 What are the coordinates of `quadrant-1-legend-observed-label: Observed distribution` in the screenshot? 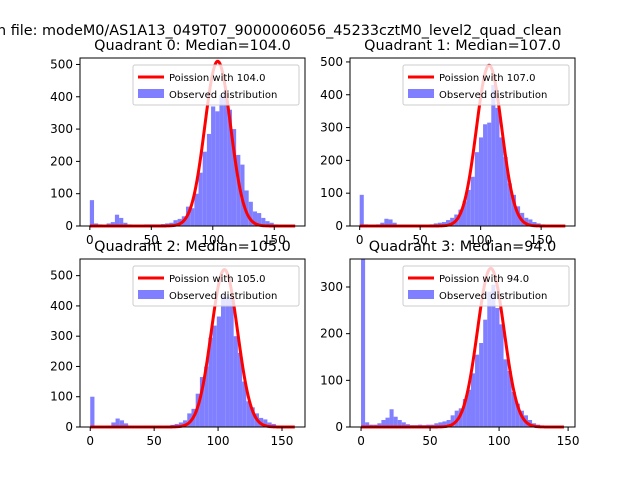 It's located at (493, 95).